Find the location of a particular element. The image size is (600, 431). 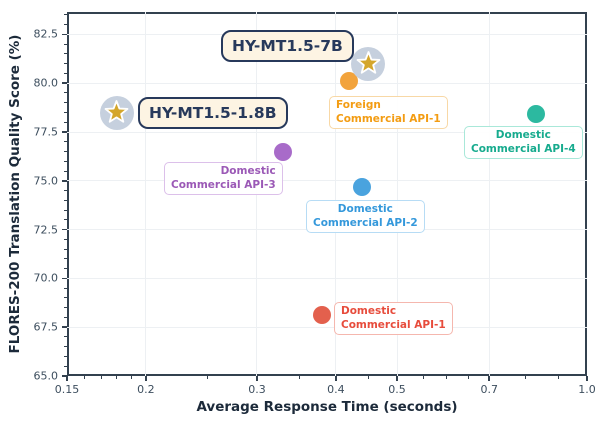

y-axis-tick-label: 70.0 is located at coordinates (46, 278).